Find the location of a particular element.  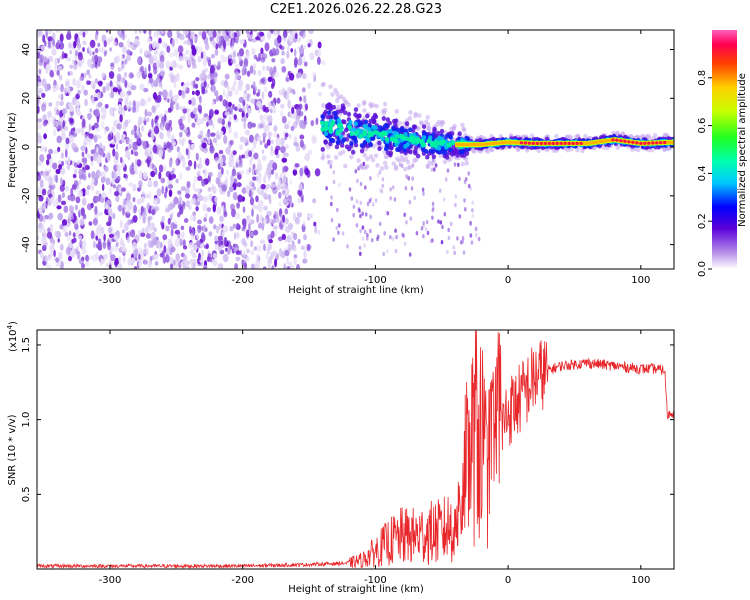

signal-peak is located at coordinates (569, 143).